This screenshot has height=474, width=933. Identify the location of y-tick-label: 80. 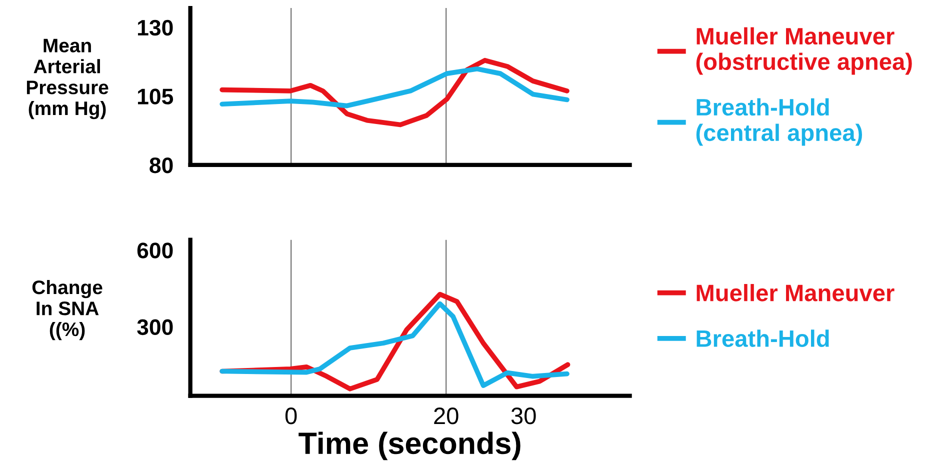
(161, 165).